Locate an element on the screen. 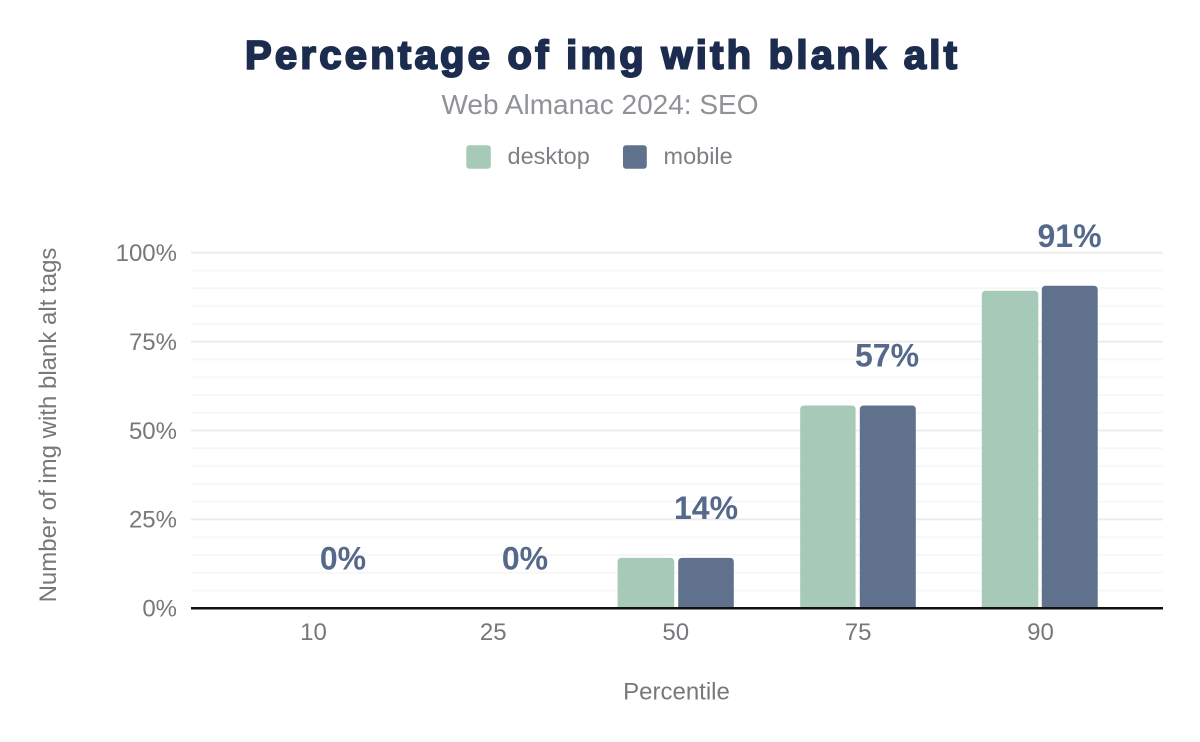  svg-text: 91% is located at coordinates (1069, 236).